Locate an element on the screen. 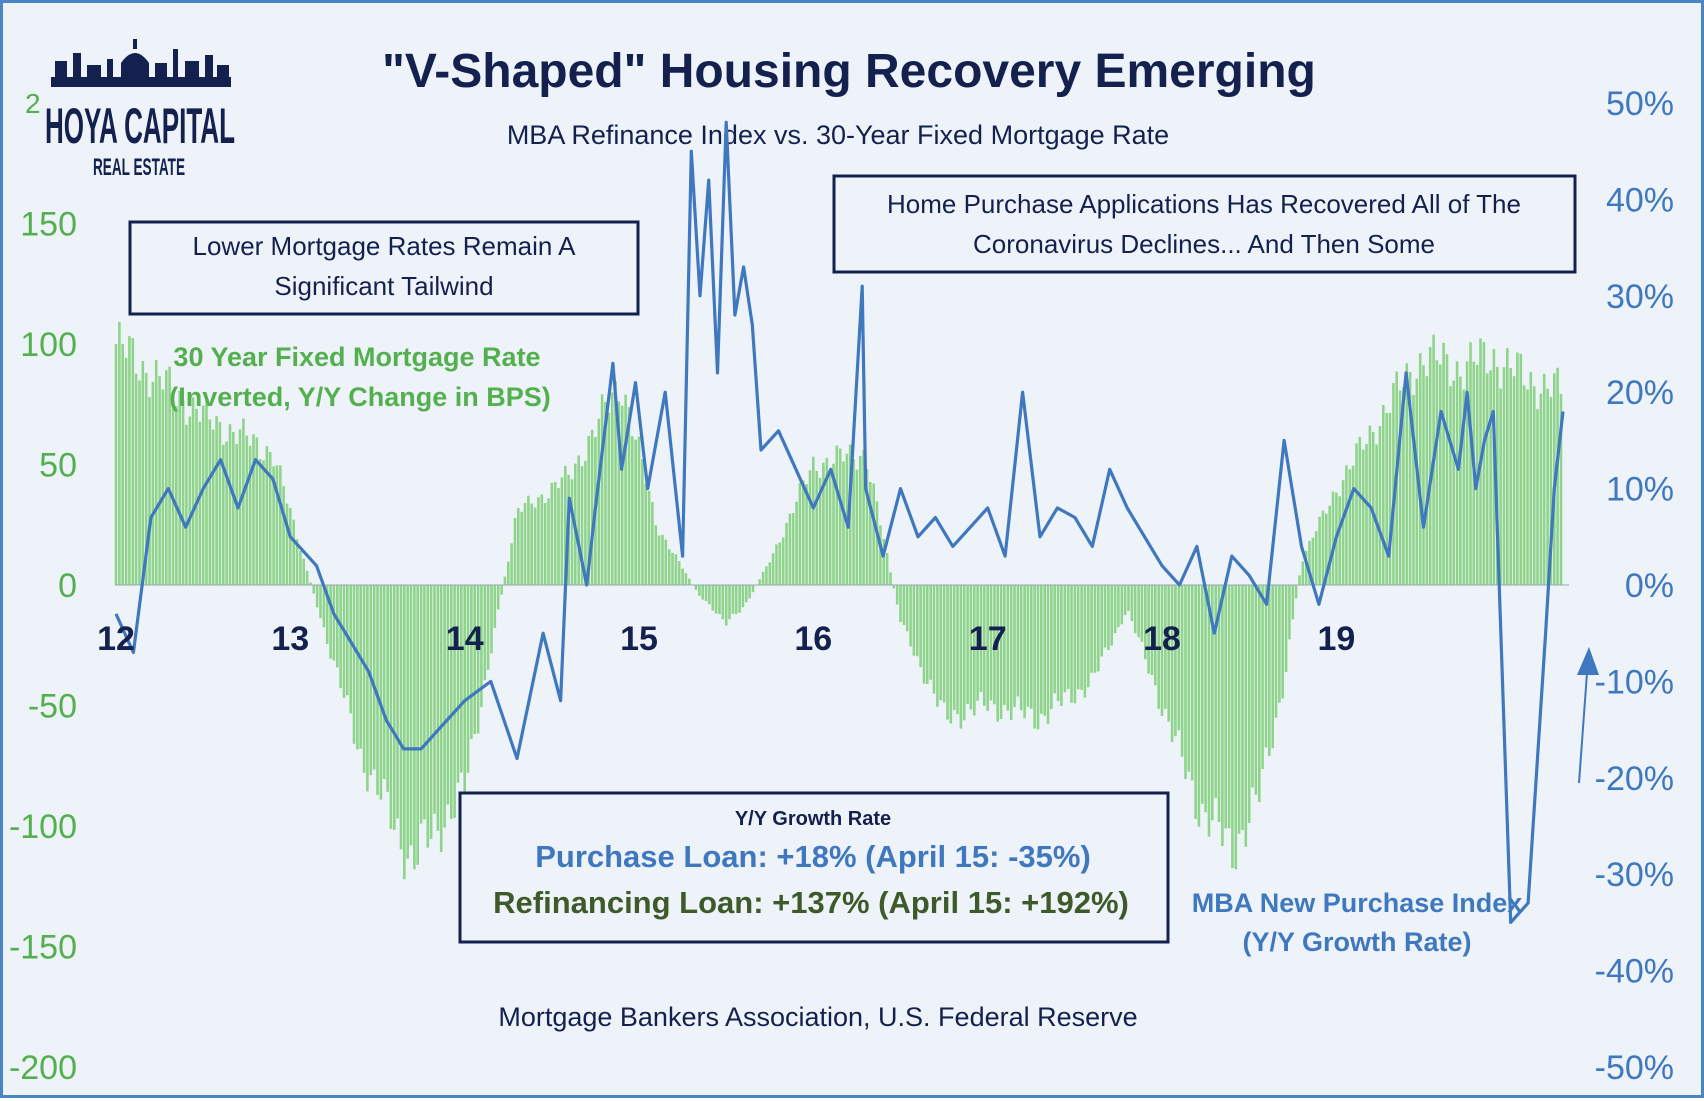  left-axis-tick-label: 100 is located at coordinates (48, 345).